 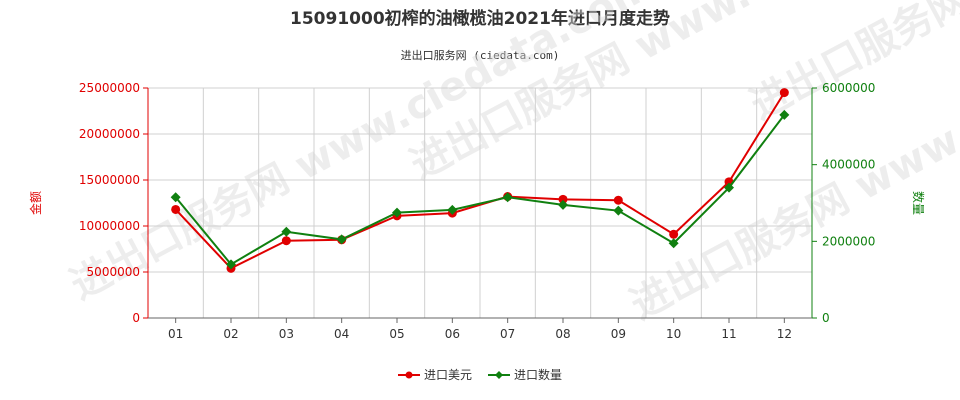 What do you see at coordinates (109, 226) in the screenshot?
I see `y-left-tick-label: 10000000` at bounding box center [109, 226].